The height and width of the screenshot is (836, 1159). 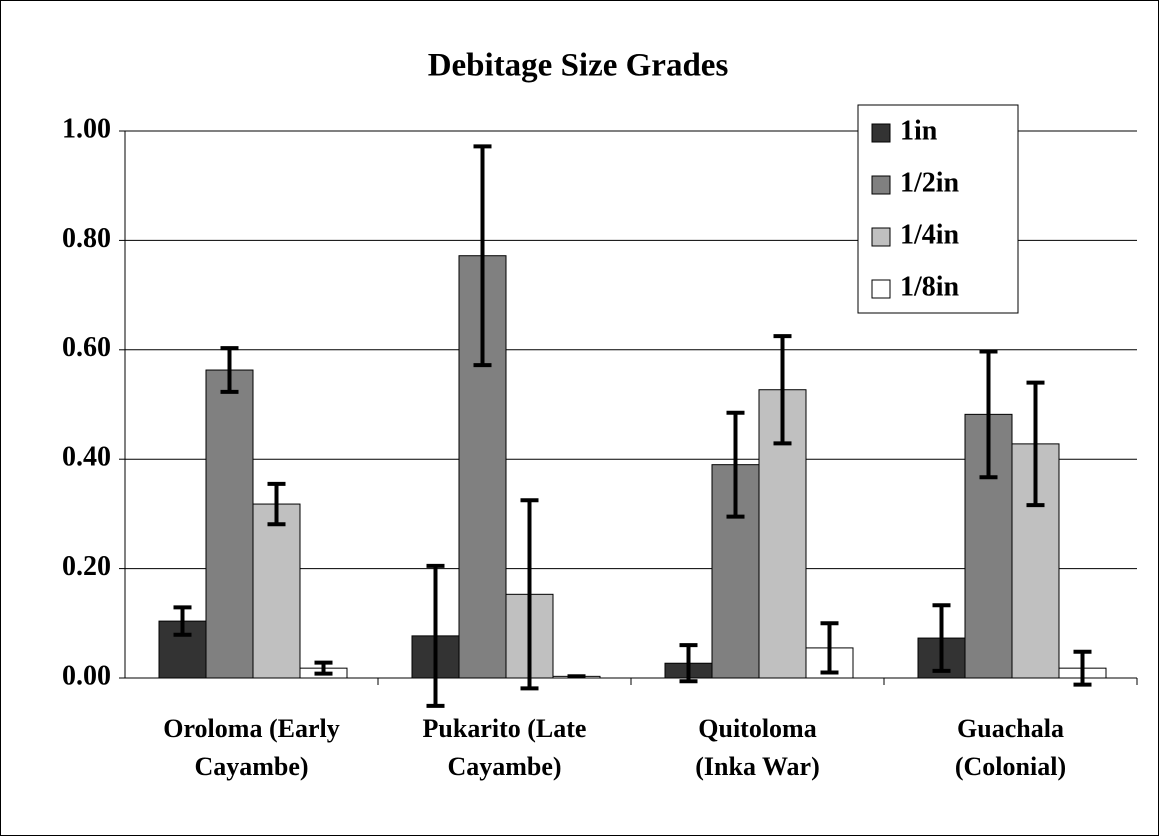 I want to click on y-tick-label: 0.20, so click(x=86, y=566).